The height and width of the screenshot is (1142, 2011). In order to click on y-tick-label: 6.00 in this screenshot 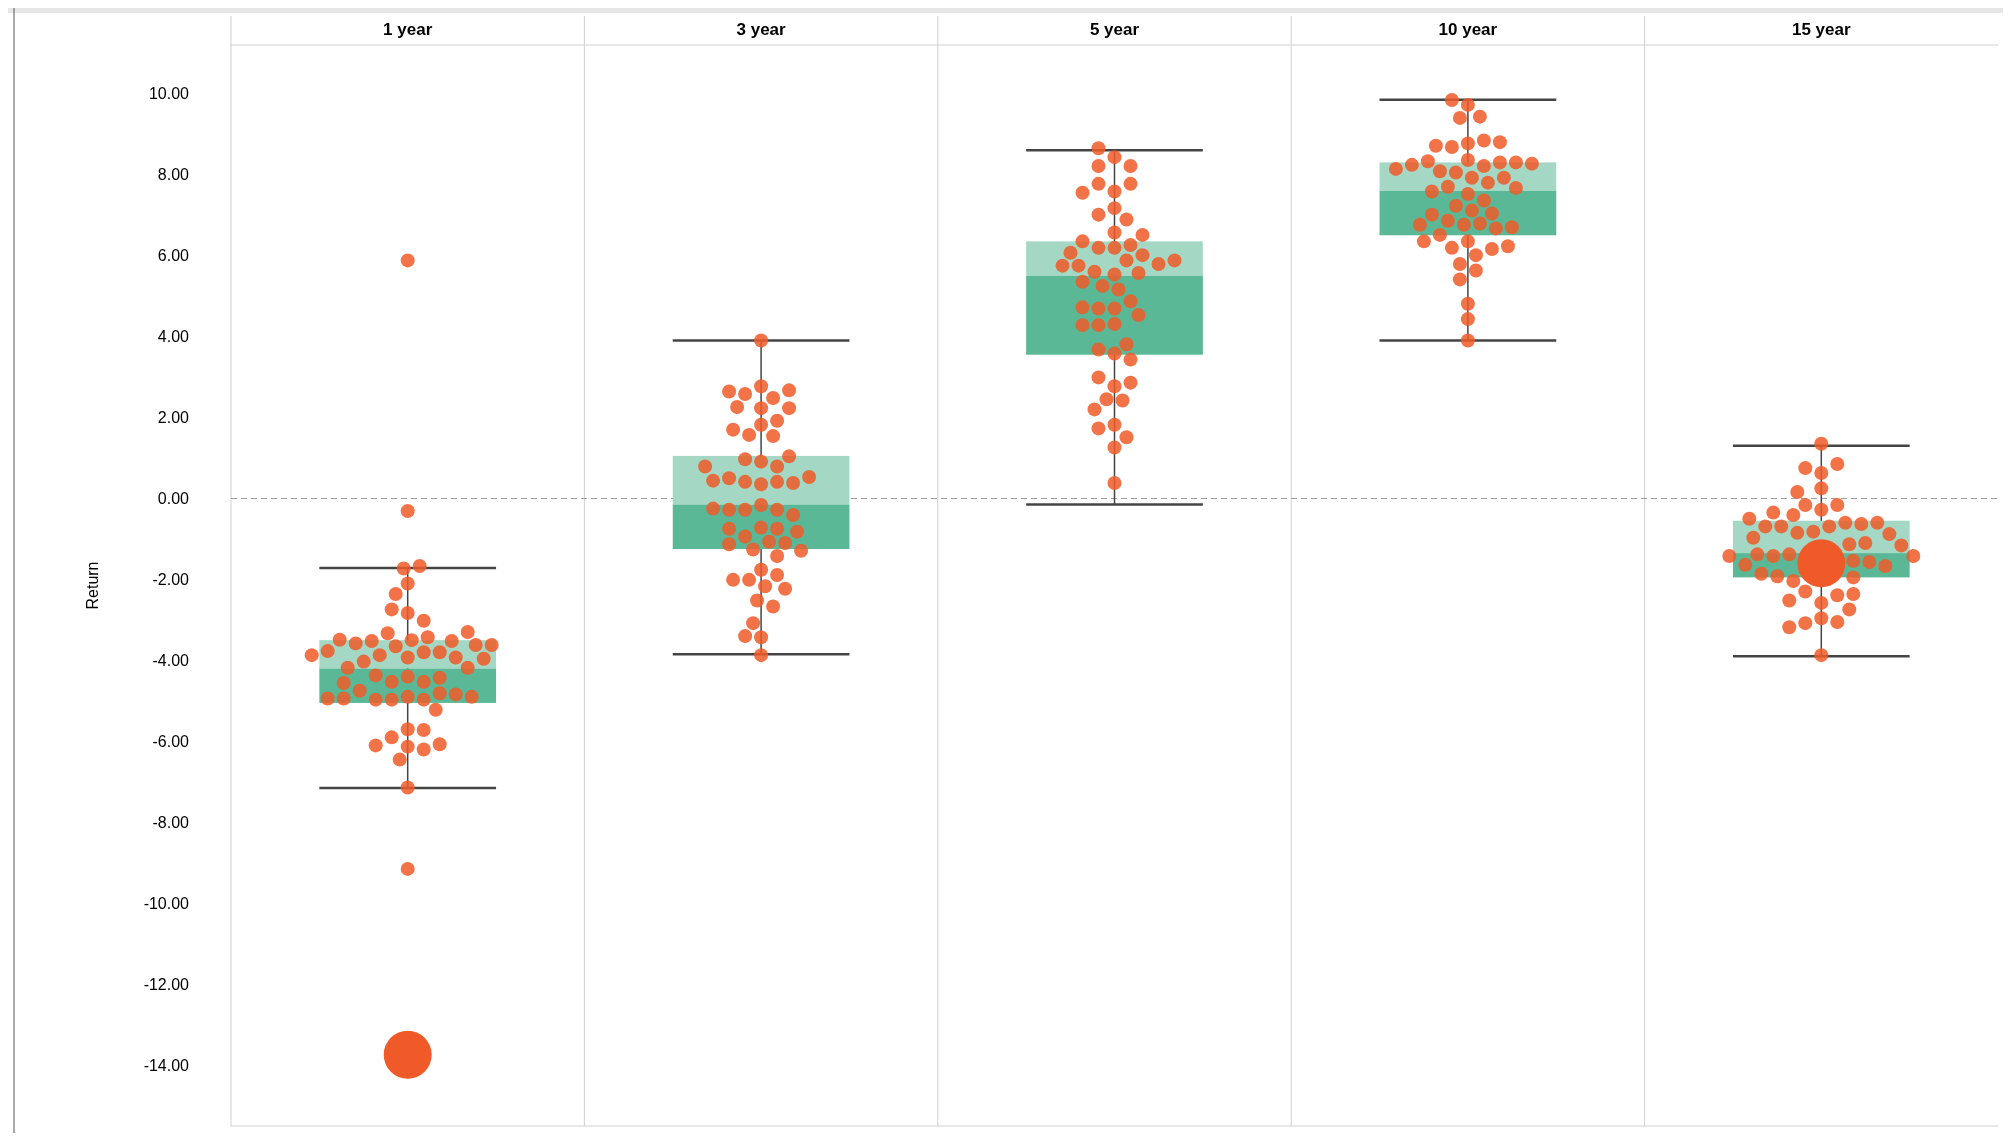, I will do `click(173, 256)`.